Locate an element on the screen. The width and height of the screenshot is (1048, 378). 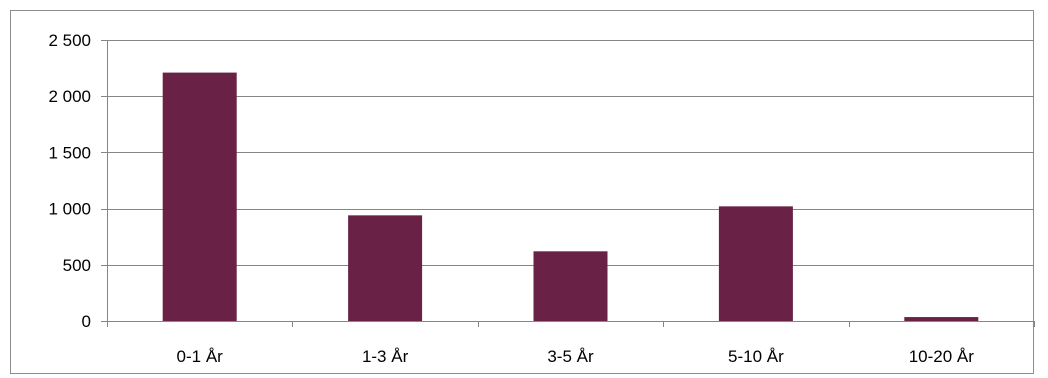
bar-0-1-År is located at coordinates (199, 196).